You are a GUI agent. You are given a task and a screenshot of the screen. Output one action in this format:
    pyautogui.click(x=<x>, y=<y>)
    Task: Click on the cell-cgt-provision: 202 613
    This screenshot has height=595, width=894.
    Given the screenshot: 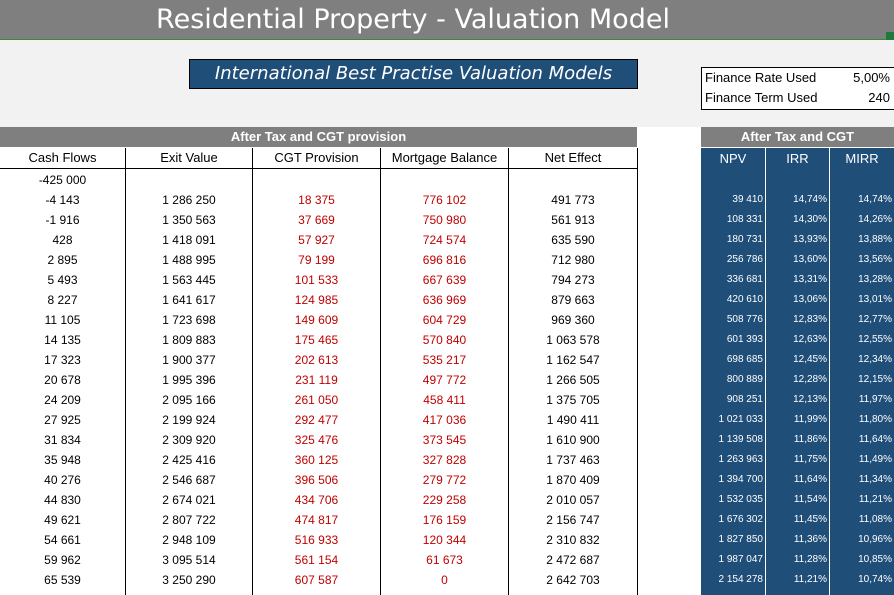 What is the action you would take?
    pyautogui.click(x=316, y=360)
    